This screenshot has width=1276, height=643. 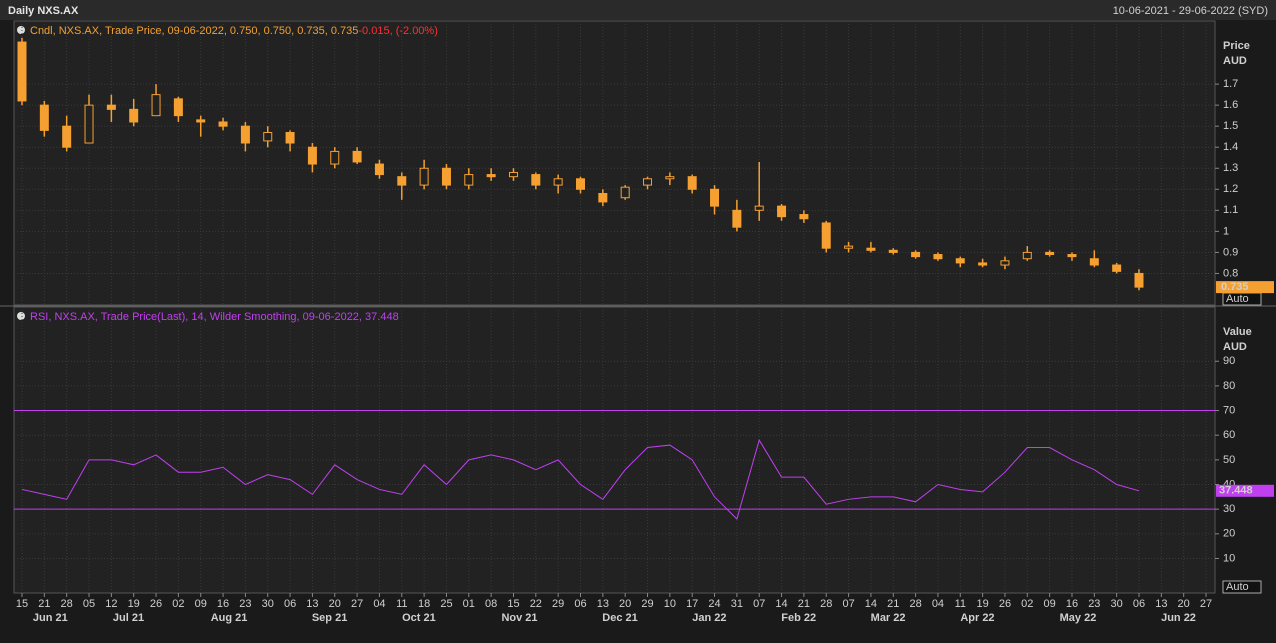 What do you see at coordinates (312, 604) in the screenshot?
I see `x-tick-label: 13` at bounding box center [312, 604].